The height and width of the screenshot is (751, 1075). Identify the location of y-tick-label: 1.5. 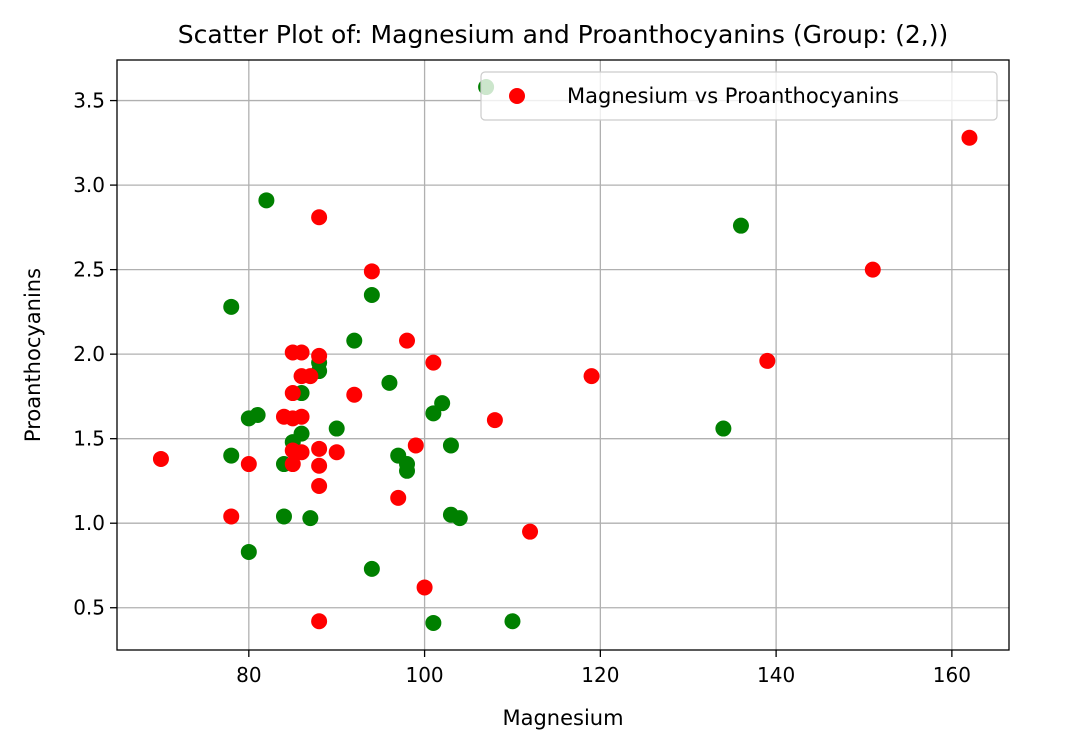
(89, 439).